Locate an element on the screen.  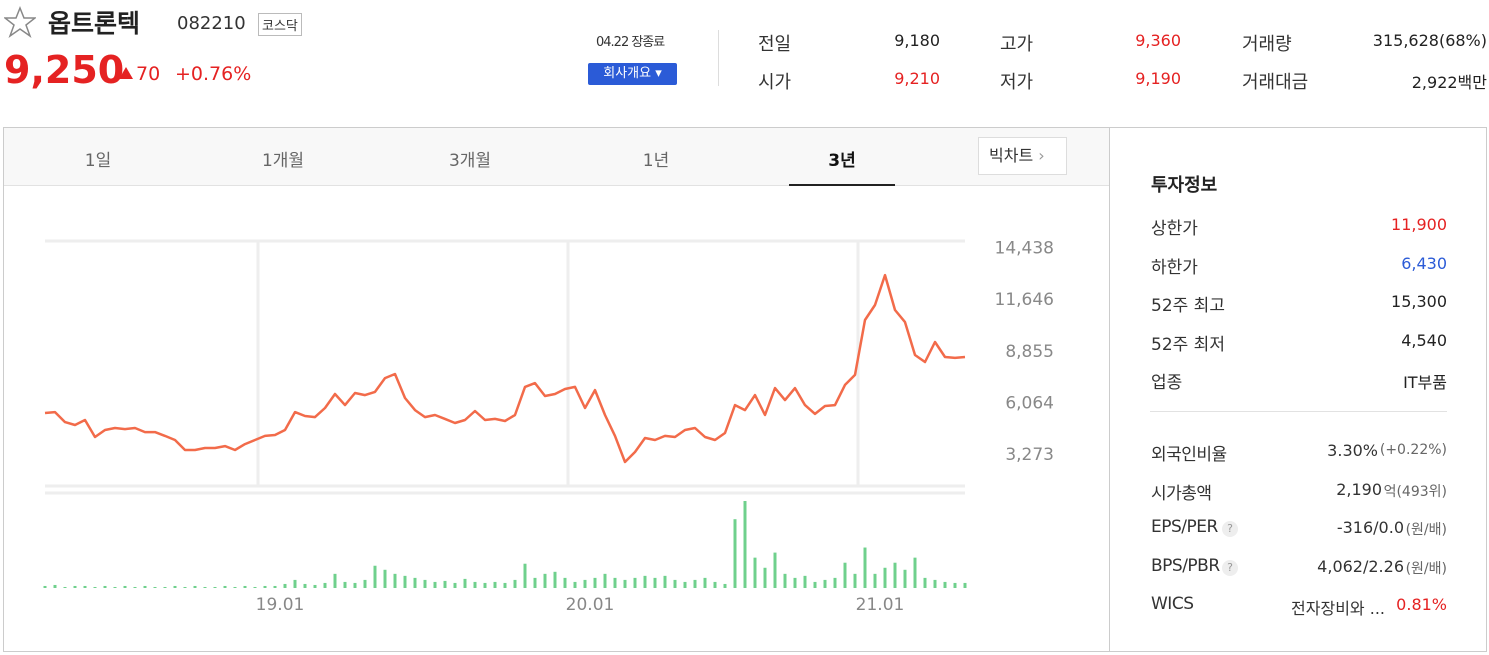
tab: 1년 is located at coordinates (656, 161).